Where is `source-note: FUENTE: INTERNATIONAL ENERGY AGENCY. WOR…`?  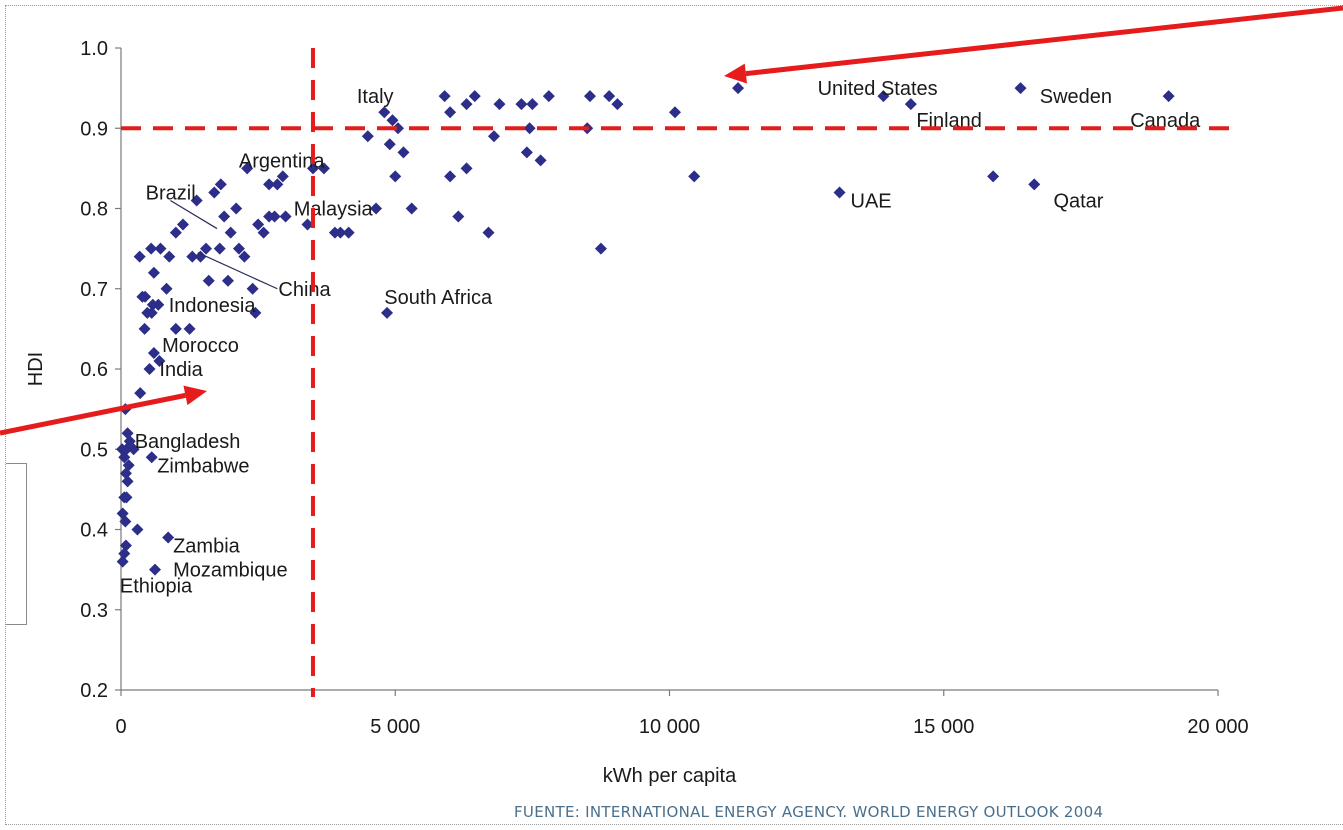
source-note: FUENTE: INTERNATIONAL ENERGY AGENCY. WOR… is located at coordinates (809, 812).